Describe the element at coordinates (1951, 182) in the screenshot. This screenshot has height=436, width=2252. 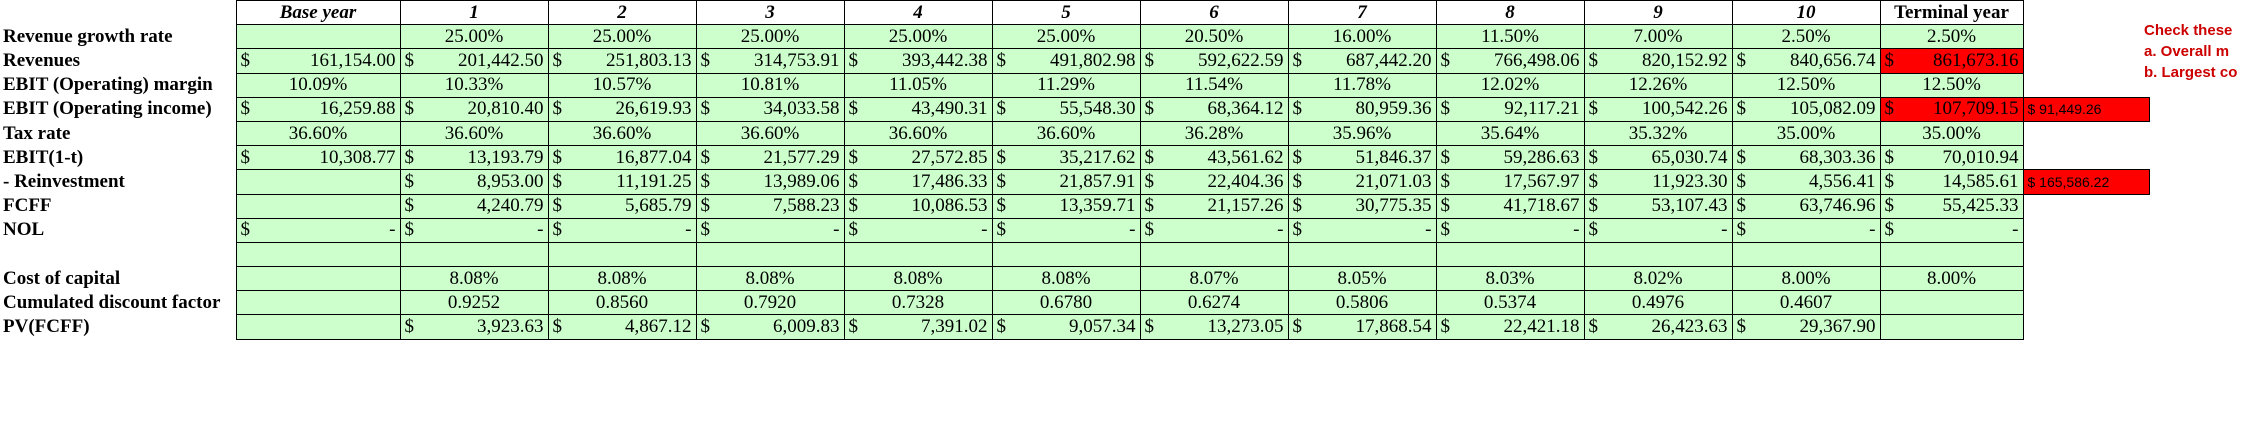
I see `cell-reinvestment-terminal-year: $14,585.61` at that location.